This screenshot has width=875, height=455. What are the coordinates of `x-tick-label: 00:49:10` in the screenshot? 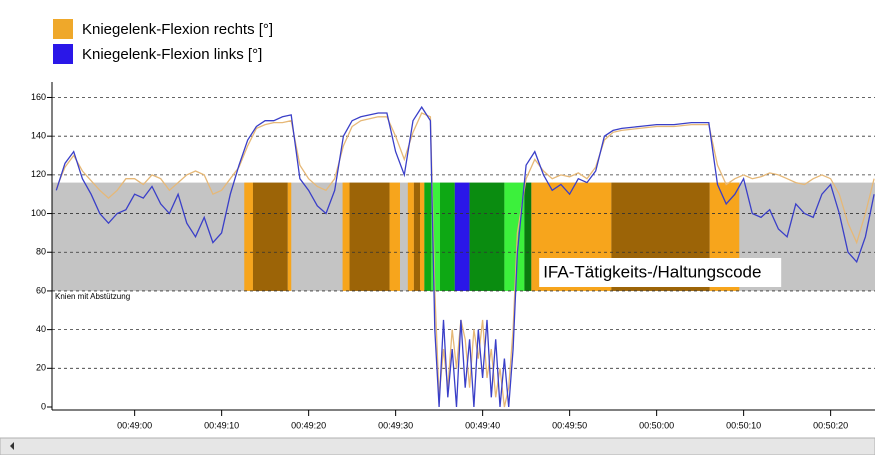 It's located at (221, 425).